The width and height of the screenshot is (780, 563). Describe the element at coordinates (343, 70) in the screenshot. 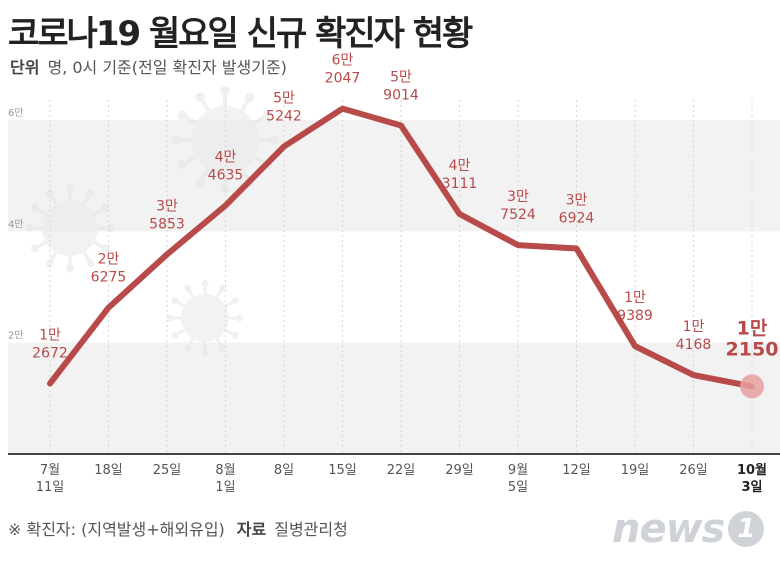

I see `data-label: 6만 2047` at that location.